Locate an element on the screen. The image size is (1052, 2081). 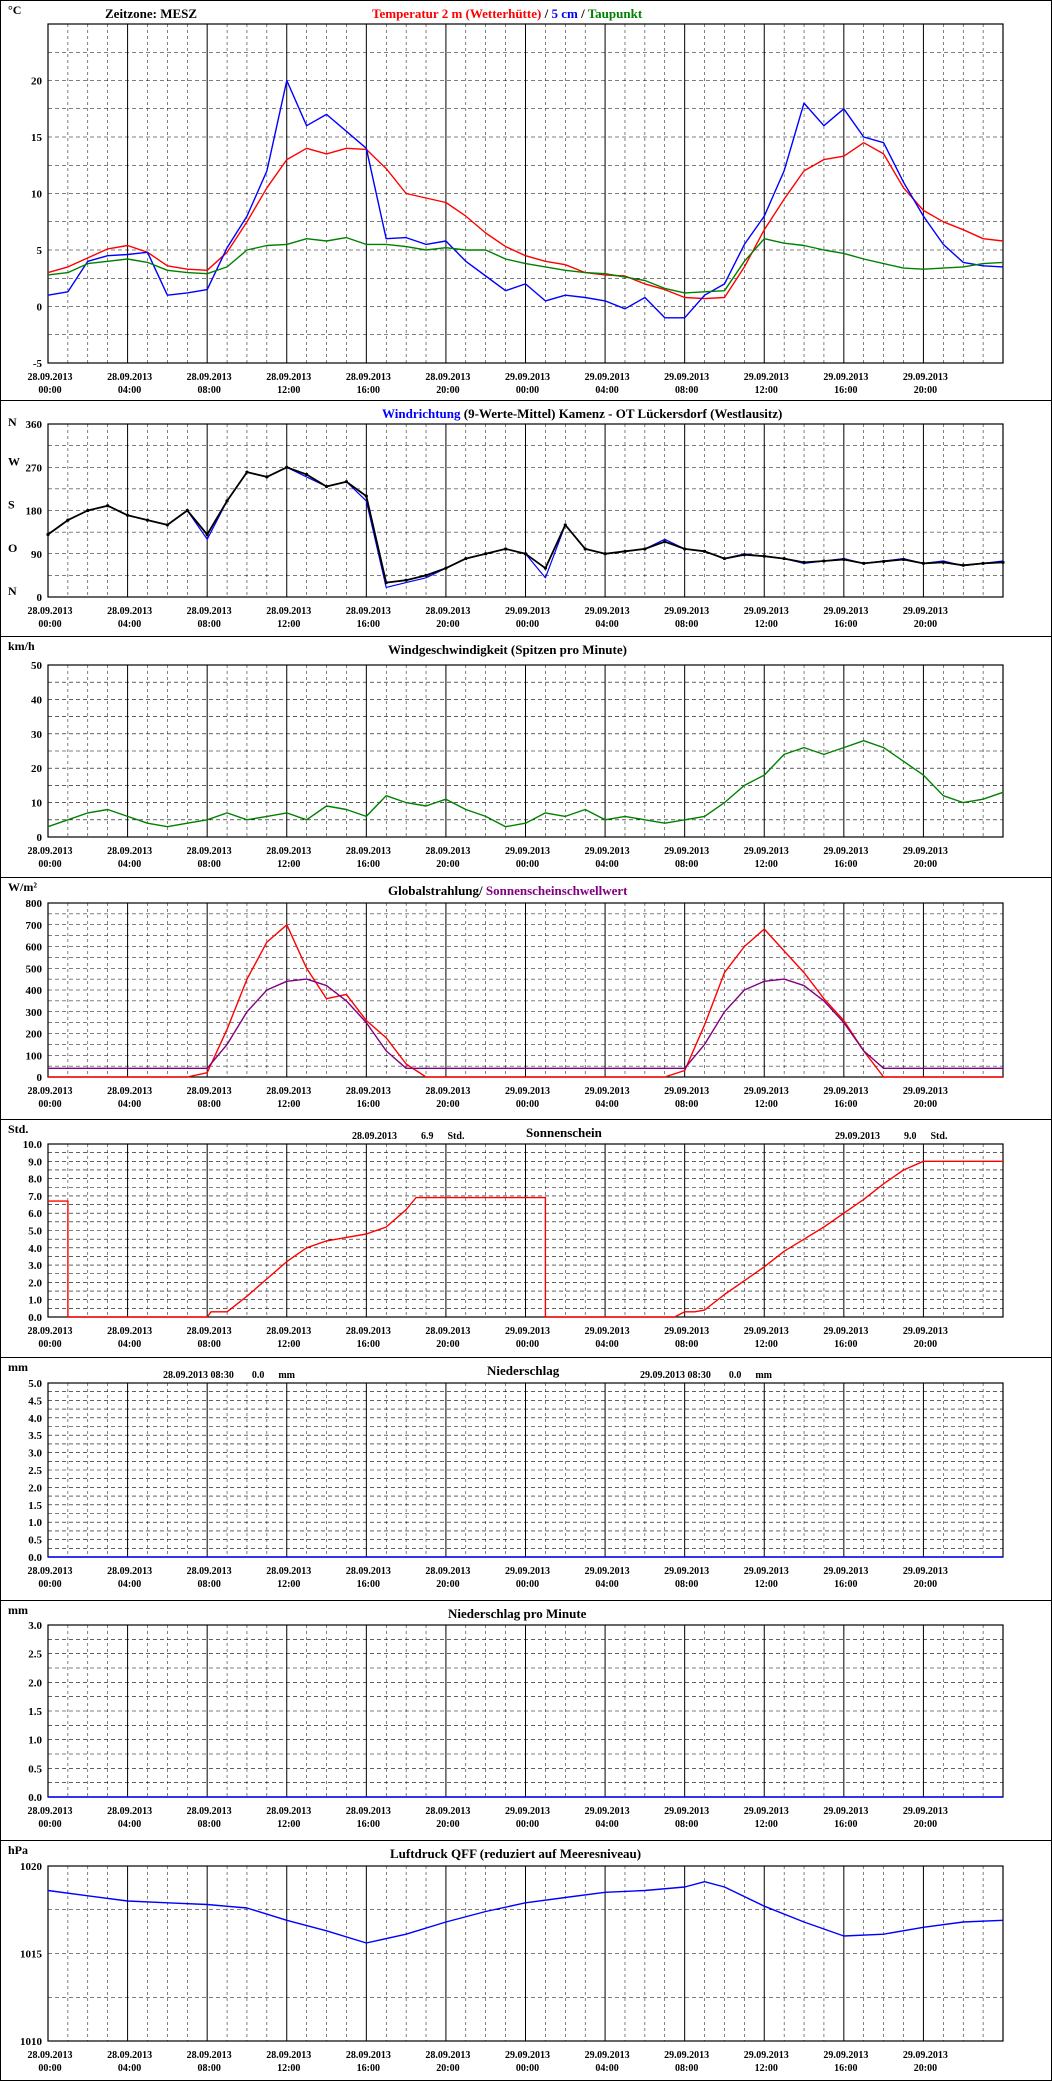
title-part: Niederschlag is located at coordinates (523, 1370).